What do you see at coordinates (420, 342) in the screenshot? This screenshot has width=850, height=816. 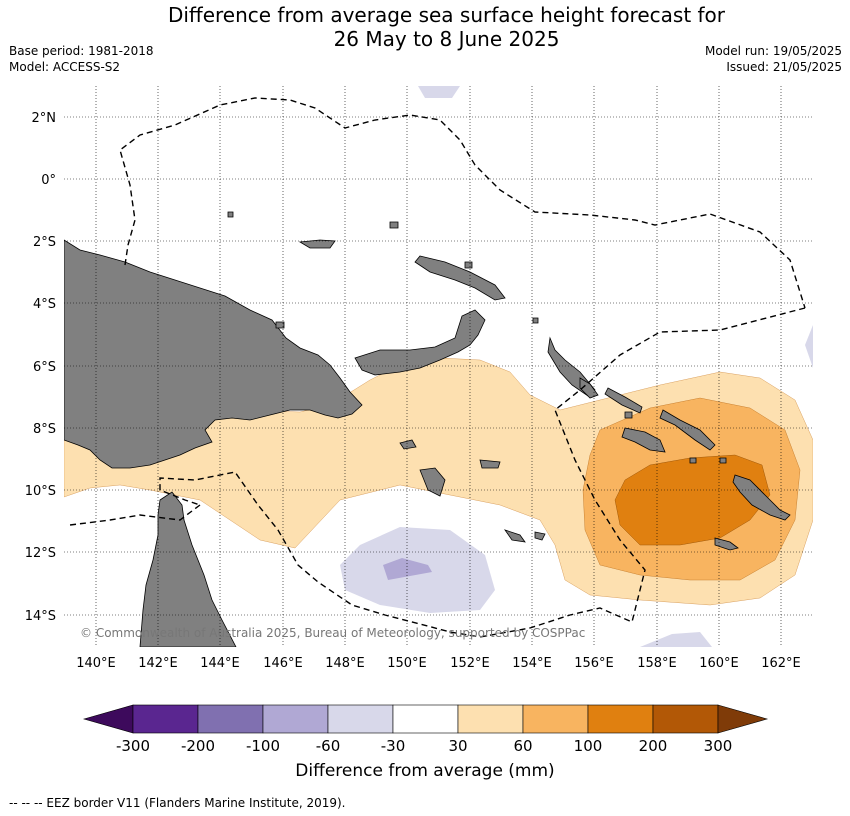 I see `new-britain-island` at bounding box center [420, 342].